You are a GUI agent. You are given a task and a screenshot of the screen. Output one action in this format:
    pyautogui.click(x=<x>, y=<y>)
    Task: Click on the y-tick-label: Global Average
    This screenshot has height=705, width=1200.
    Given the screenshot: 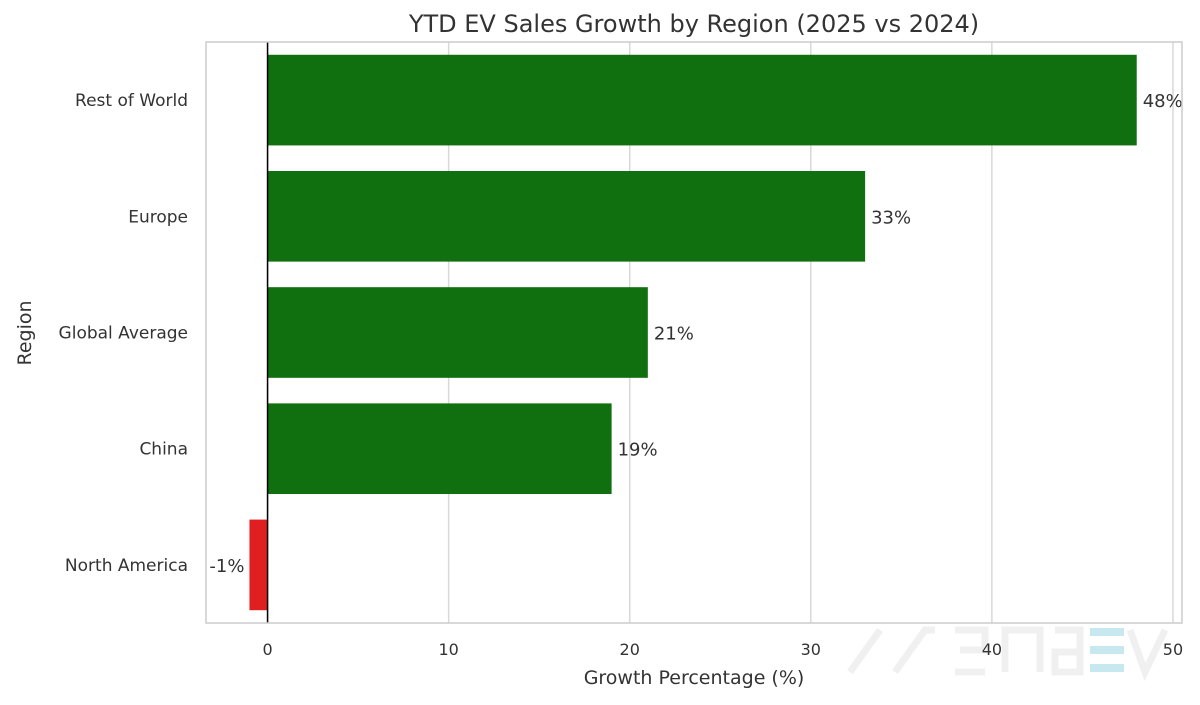 What is the action you would take?
    pyautogui.click(x=123, y=334)
    